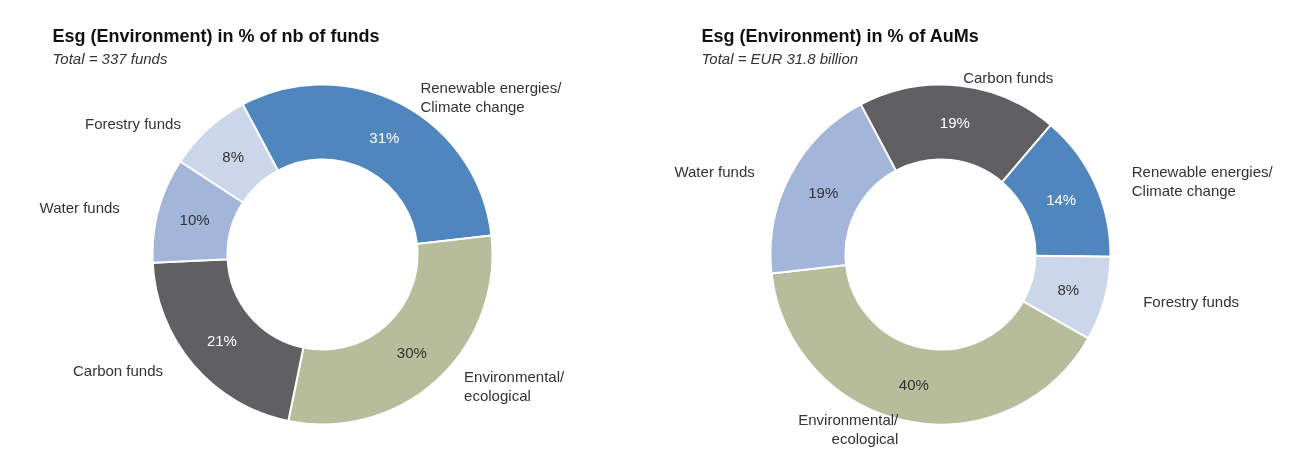 The height and width of the screenshot is (454, 1299). I want to click on chart-title: Esg (Environment) in % of nb of funds, so click(216, 35).